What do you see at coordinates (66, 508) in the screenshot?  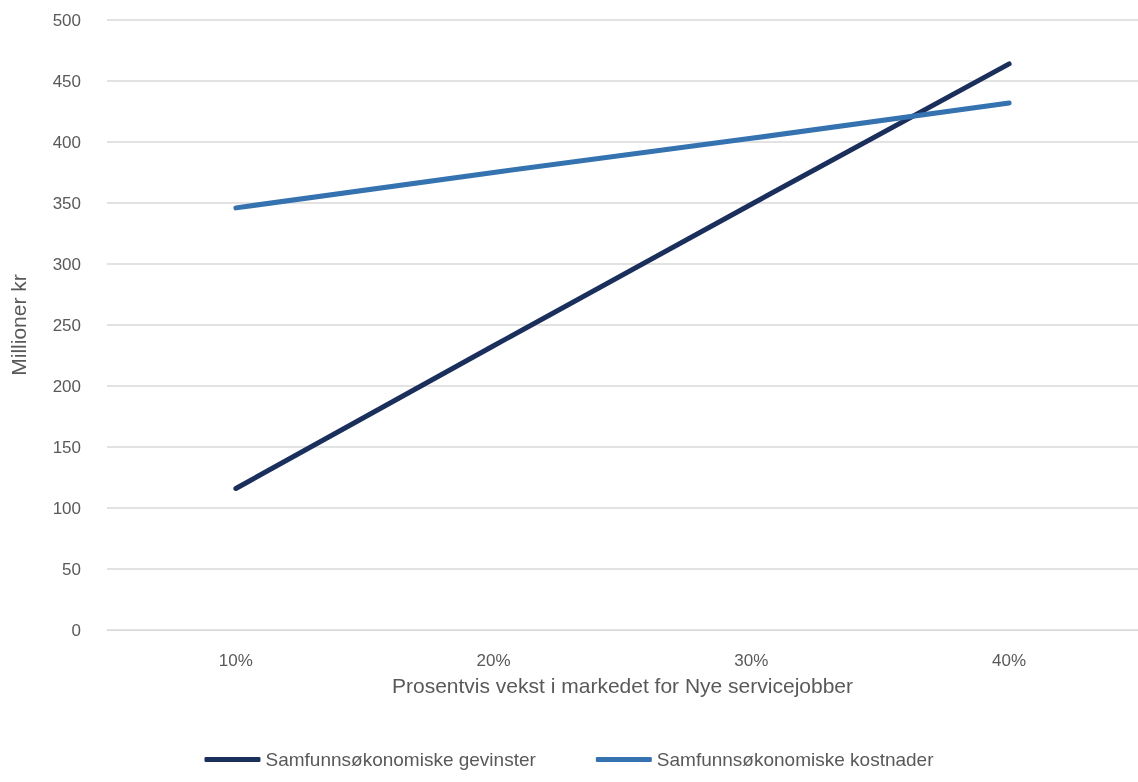 I see `y-tick-label: 100` at bounding box center [66, 508].